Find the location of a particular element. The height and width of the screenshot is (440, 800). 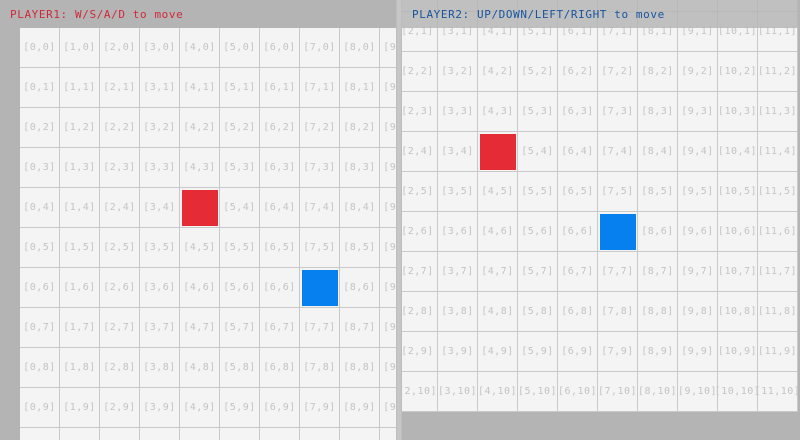

grid-cell: [4,6] is located at coordinates (498, 232).